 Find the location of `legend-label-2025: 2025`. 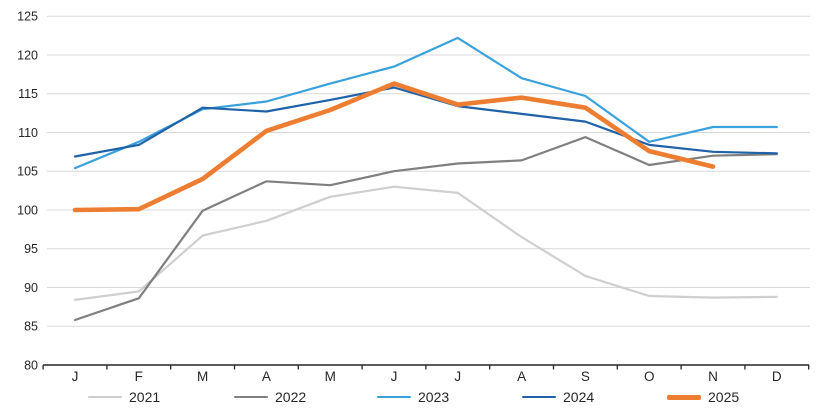

legend-label-2025: 2025 is located at coordinates (724, 397).